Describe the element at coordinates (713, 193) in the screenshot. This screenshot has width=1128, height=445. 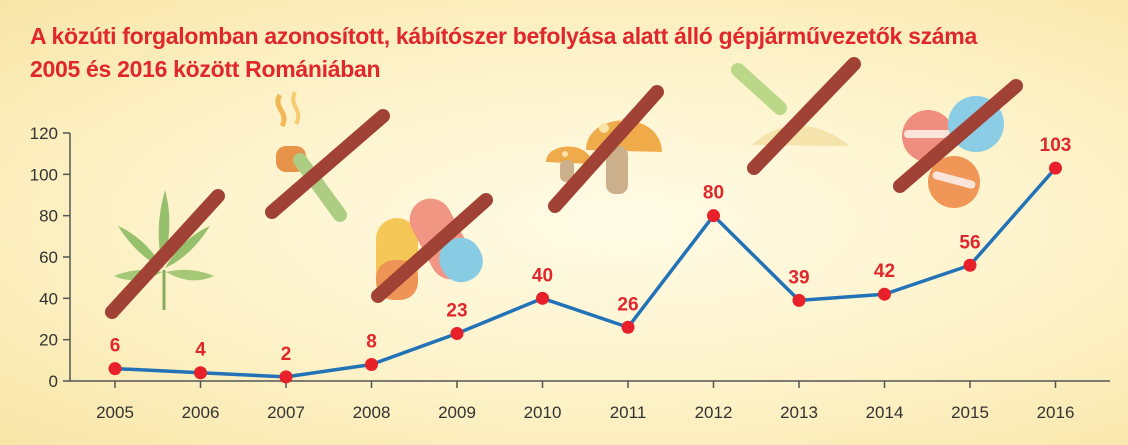
I see `data-label: 80` at that location.